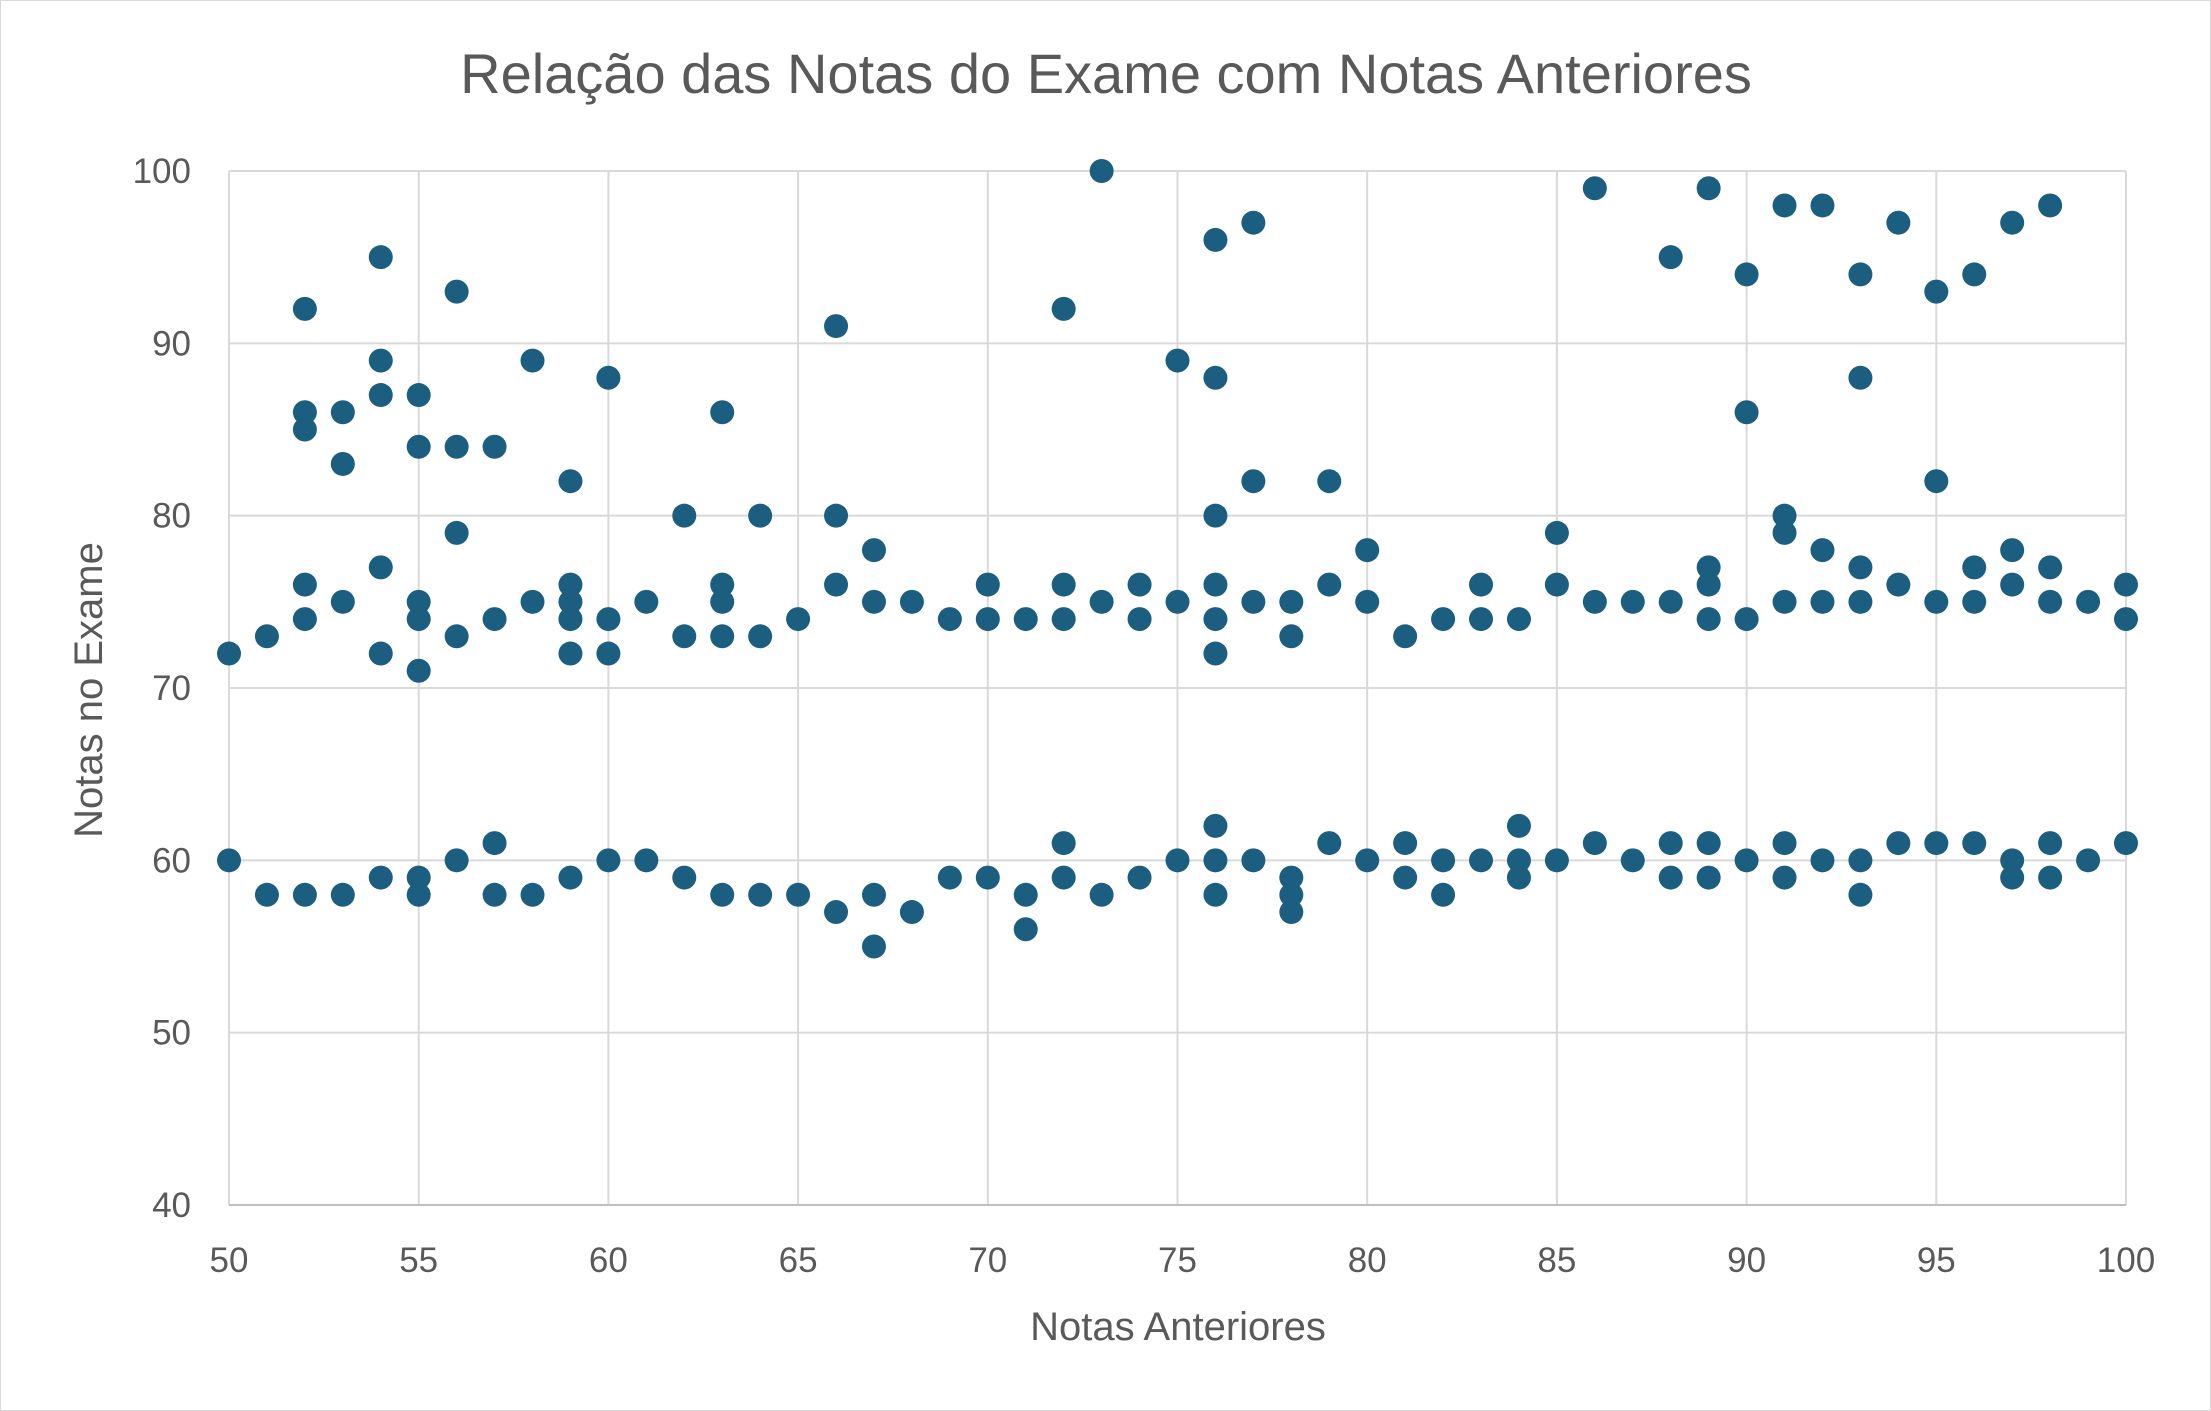  What do you see at coordinates (171, 1205) in the screenshot?
I see `y-tick-label: 40` at bounding box center [171, 1205].